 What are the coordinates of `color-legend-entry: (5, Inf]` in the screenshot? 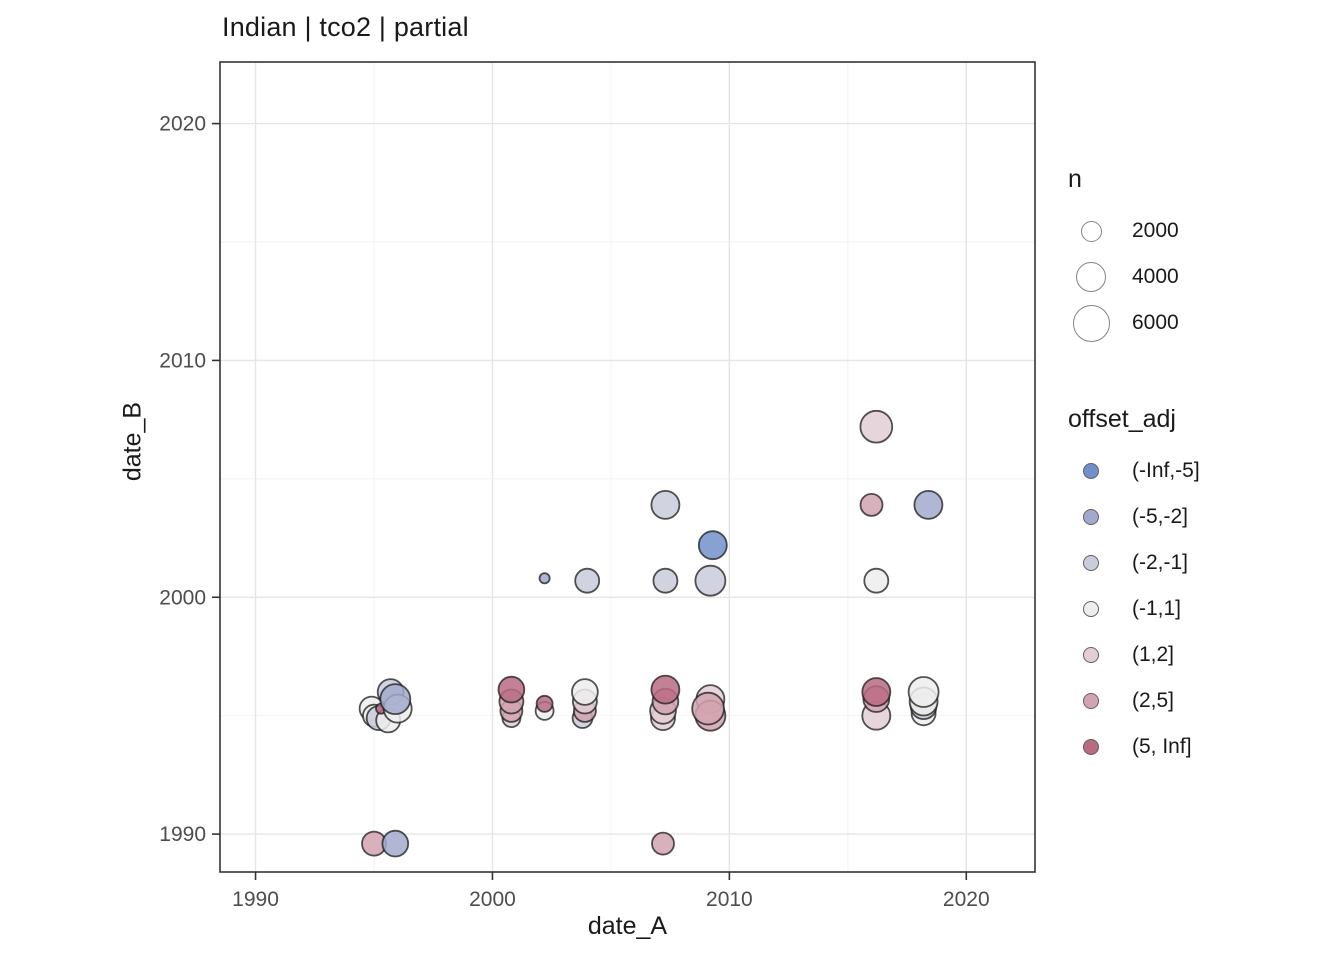 It's located at (1134, 747).